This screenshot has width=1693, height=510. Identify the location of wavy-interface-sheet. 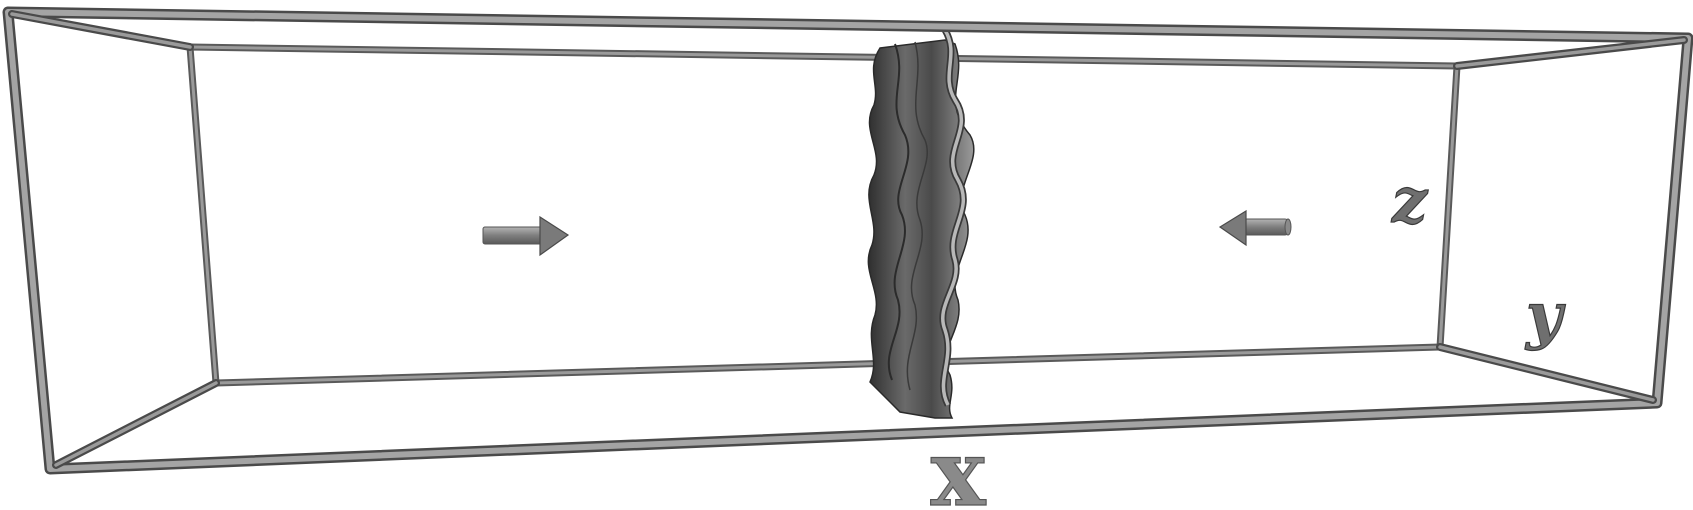
(921, 223).